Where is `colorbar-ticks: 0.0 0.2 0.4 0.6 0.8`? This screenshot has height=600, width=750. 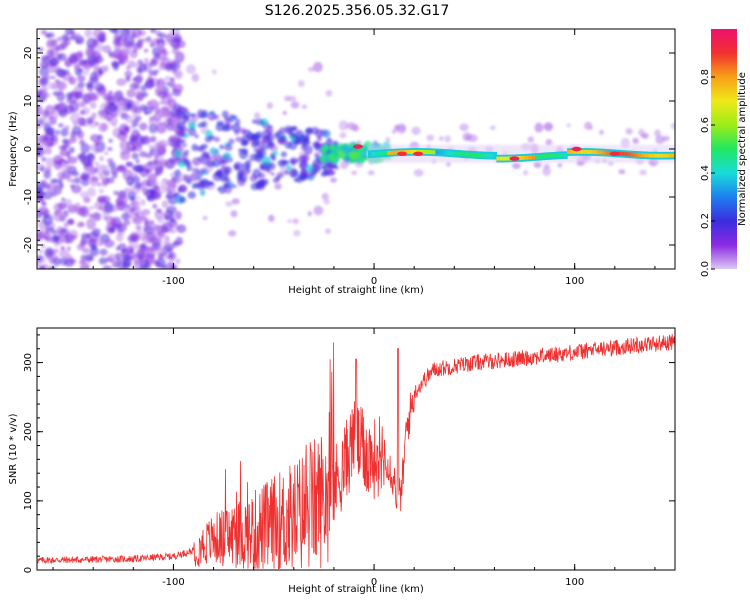 colorbar-ticks: 0.0 0.2 0.4 0.6 0.8 is located at coordinates (707, 173).